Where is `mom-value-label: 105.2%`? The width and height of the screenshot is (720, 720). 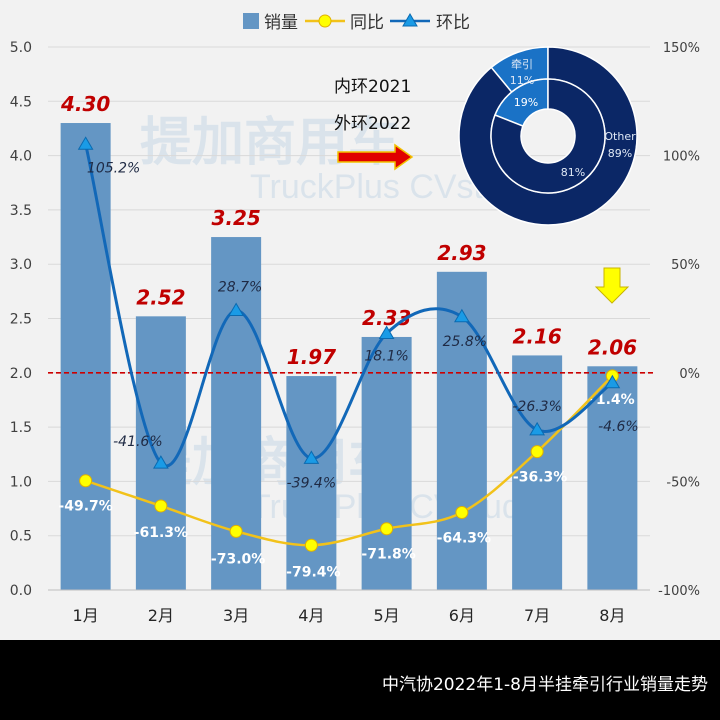
mom-value-label: 105.2% is located at coordinates (113, 168).